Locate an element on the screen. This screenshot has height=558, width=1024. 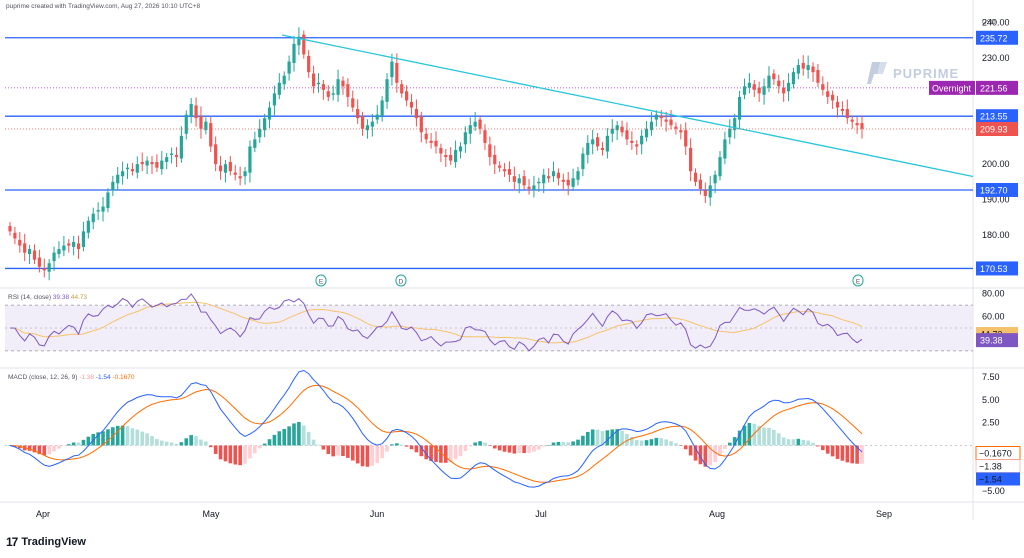
macd-value-tag-label: −1.38 is located at coordinates (990, 467).